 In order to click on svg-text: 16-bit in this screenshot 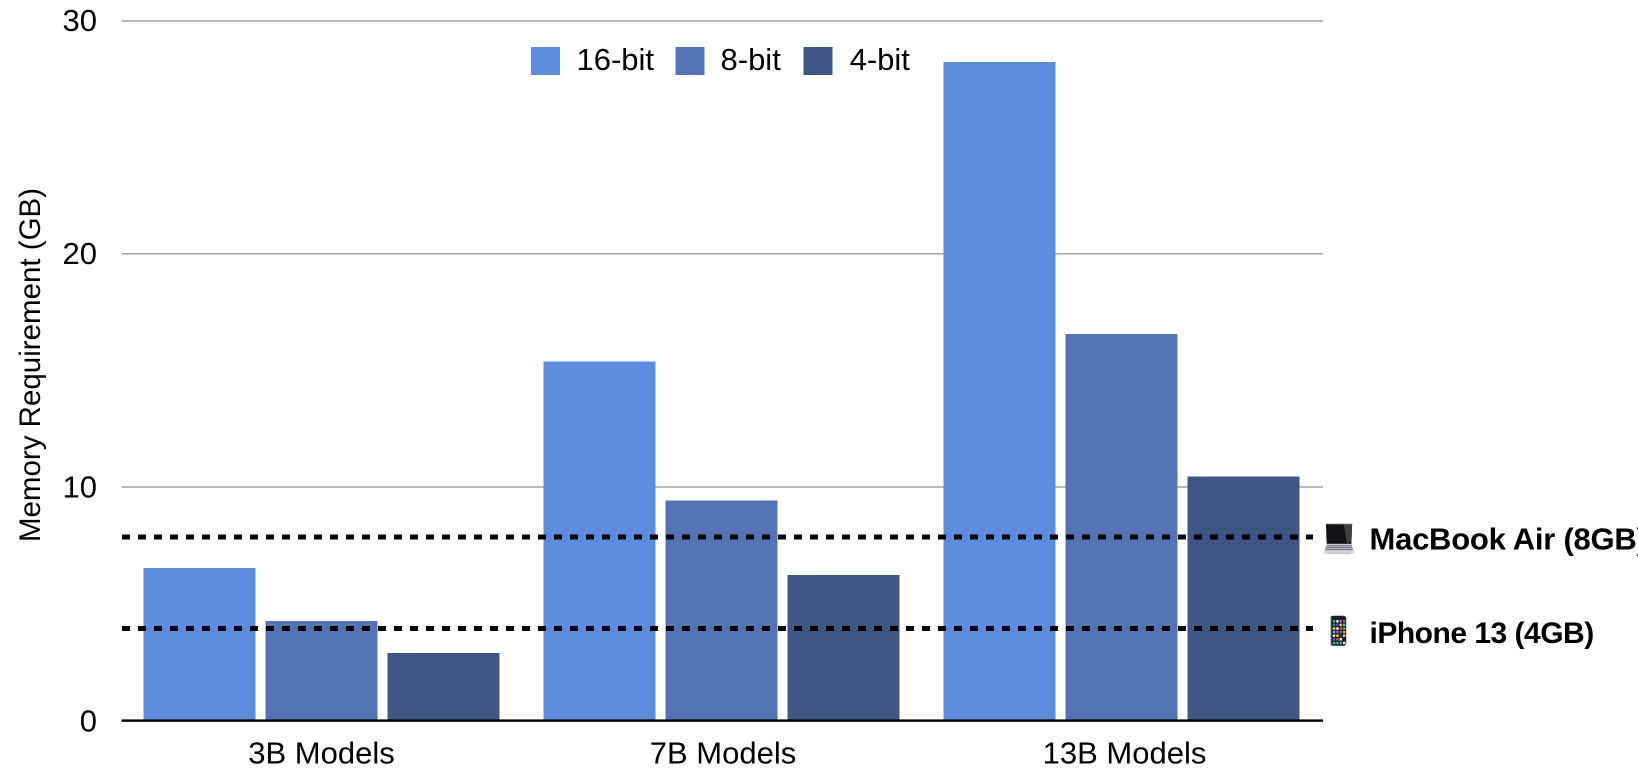, I will do `click(616, 59)`.